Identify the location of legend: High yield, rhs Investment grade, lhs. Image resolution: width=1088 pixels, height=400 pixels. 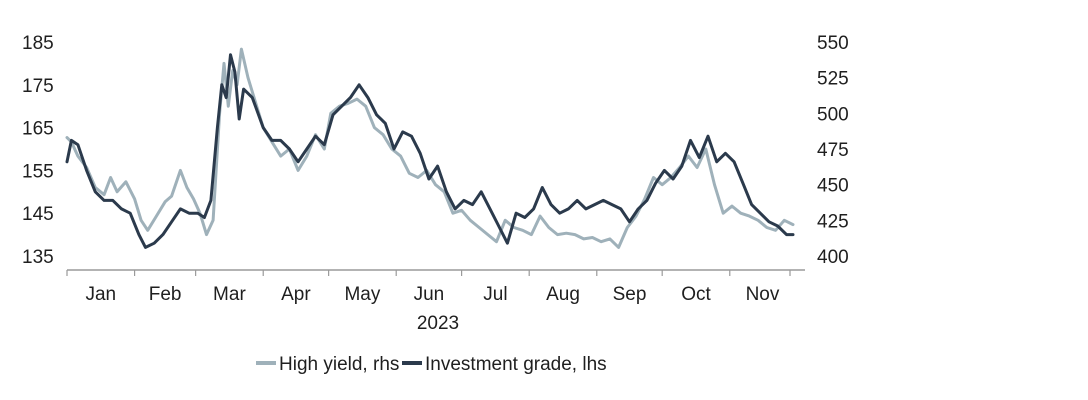
(431, 364).